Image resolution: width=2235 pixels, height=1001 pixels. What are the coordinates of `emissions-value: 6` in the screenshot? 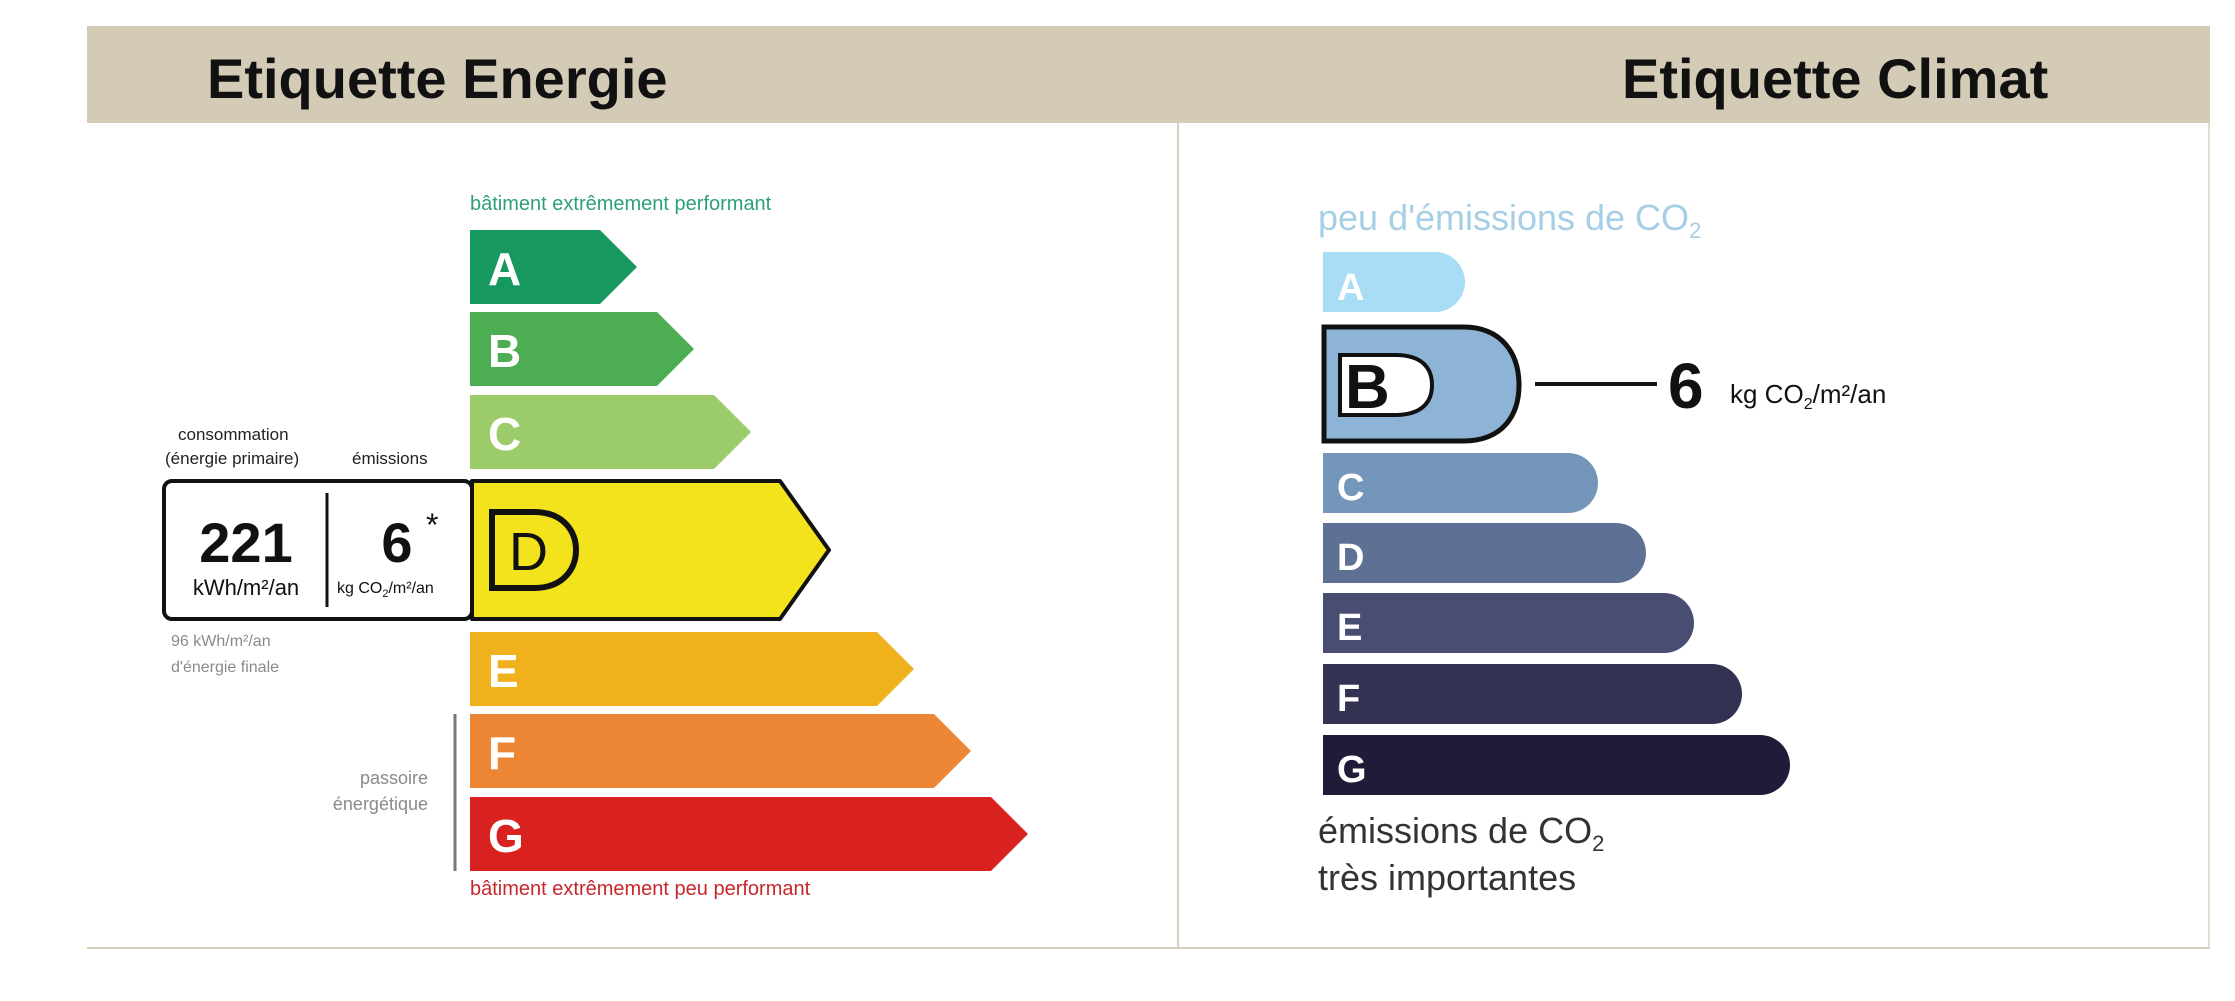 It's located at (396, 542).